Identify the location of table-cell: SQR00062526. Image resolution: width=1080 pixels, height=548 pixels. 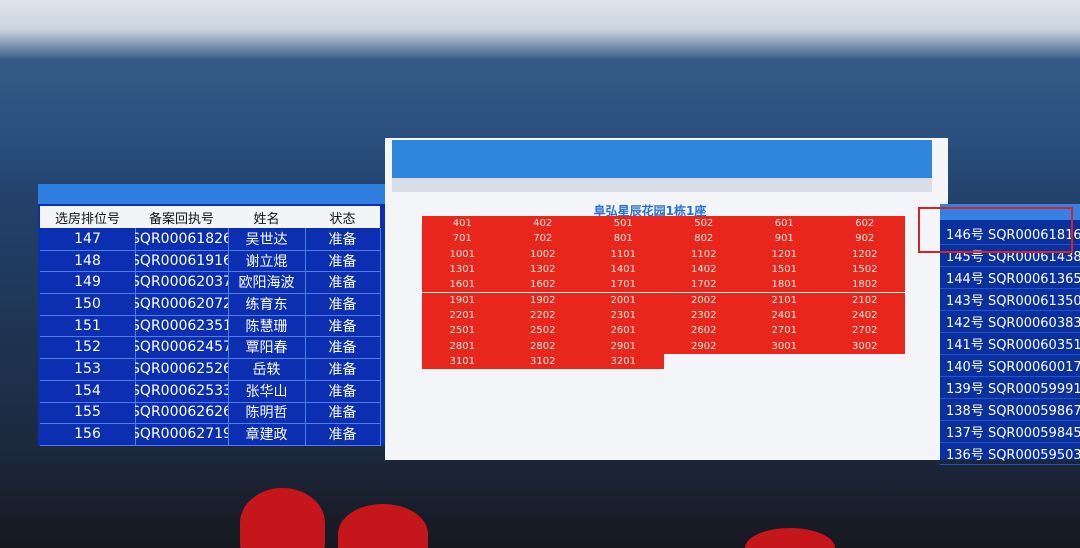
(182, 369).